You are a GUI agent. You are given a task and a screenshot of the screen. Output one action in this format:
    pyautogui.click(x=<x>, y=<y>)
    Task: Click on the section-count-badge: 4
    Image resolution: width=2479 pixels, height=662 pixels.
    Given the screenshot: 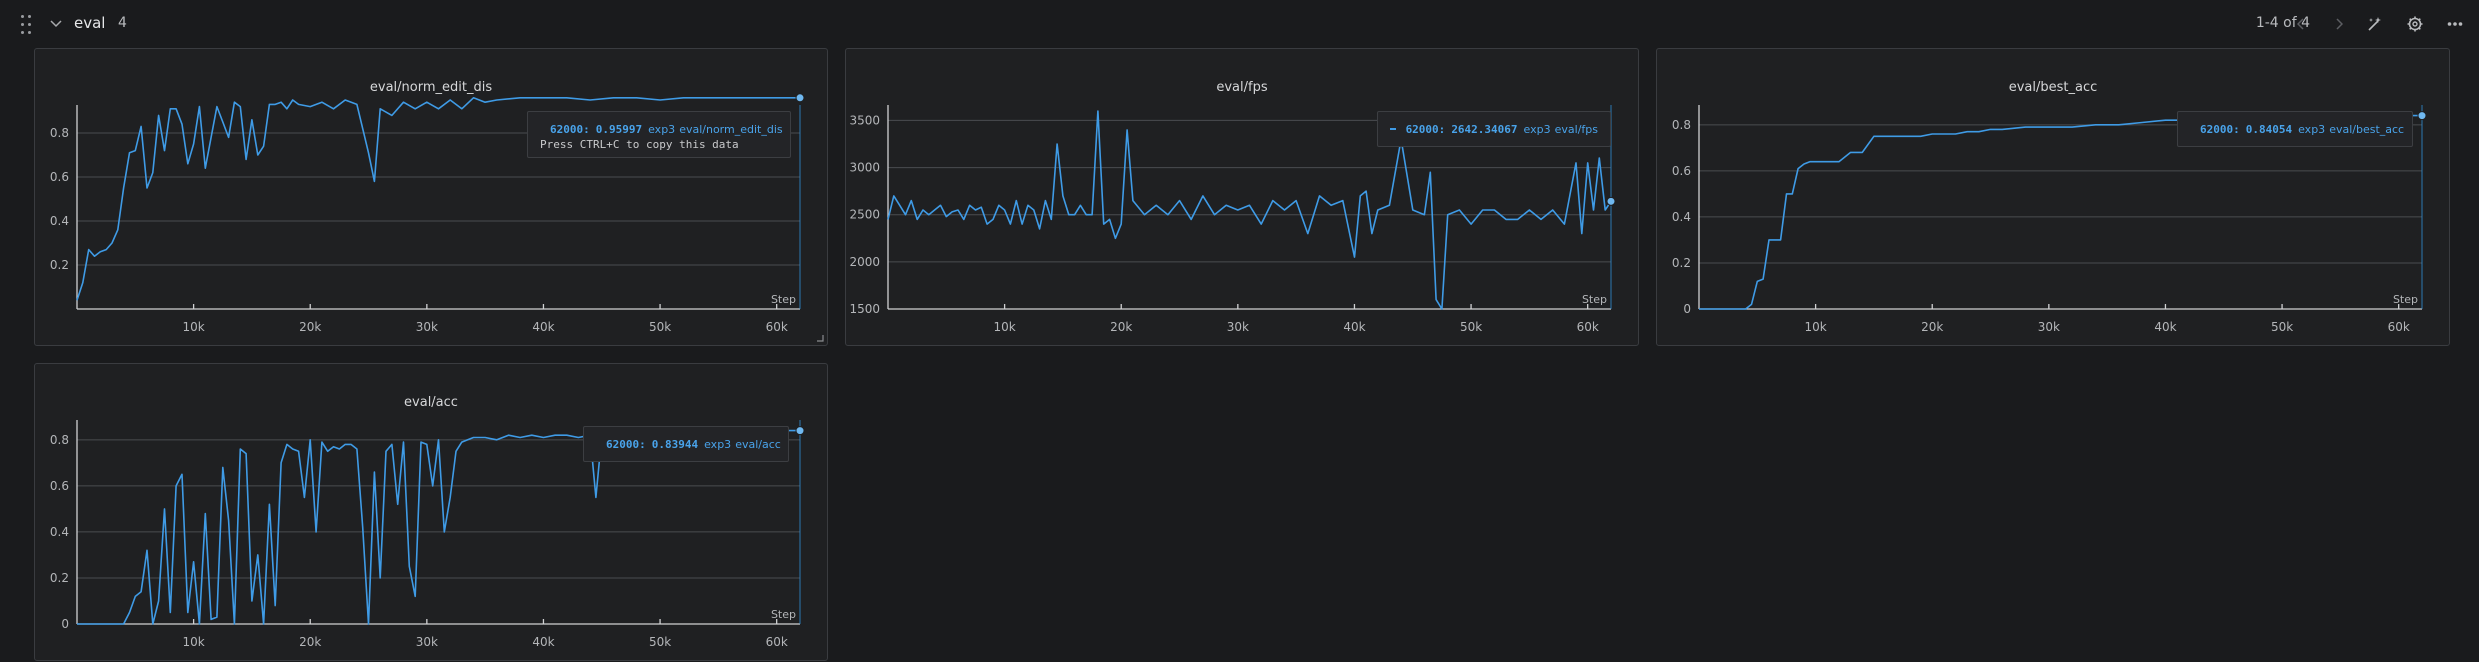 What is the action you would take?
    pyautogui.click(x=122, y=23)
    